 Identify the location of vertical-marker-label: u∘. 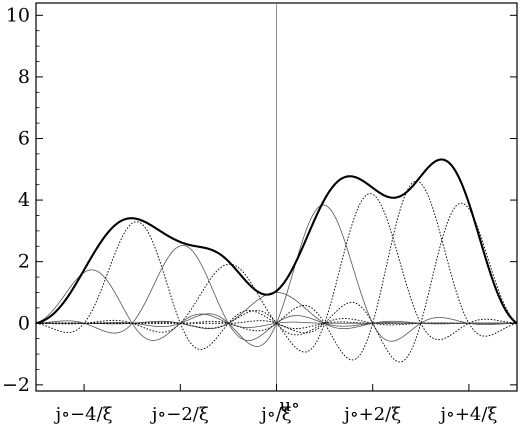
(290, 405).